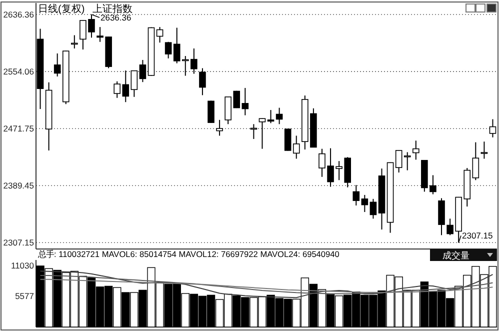 This screenshot has height=332, width=500. I want to click on y-tick-label: 2389.45, so click(18, 185).